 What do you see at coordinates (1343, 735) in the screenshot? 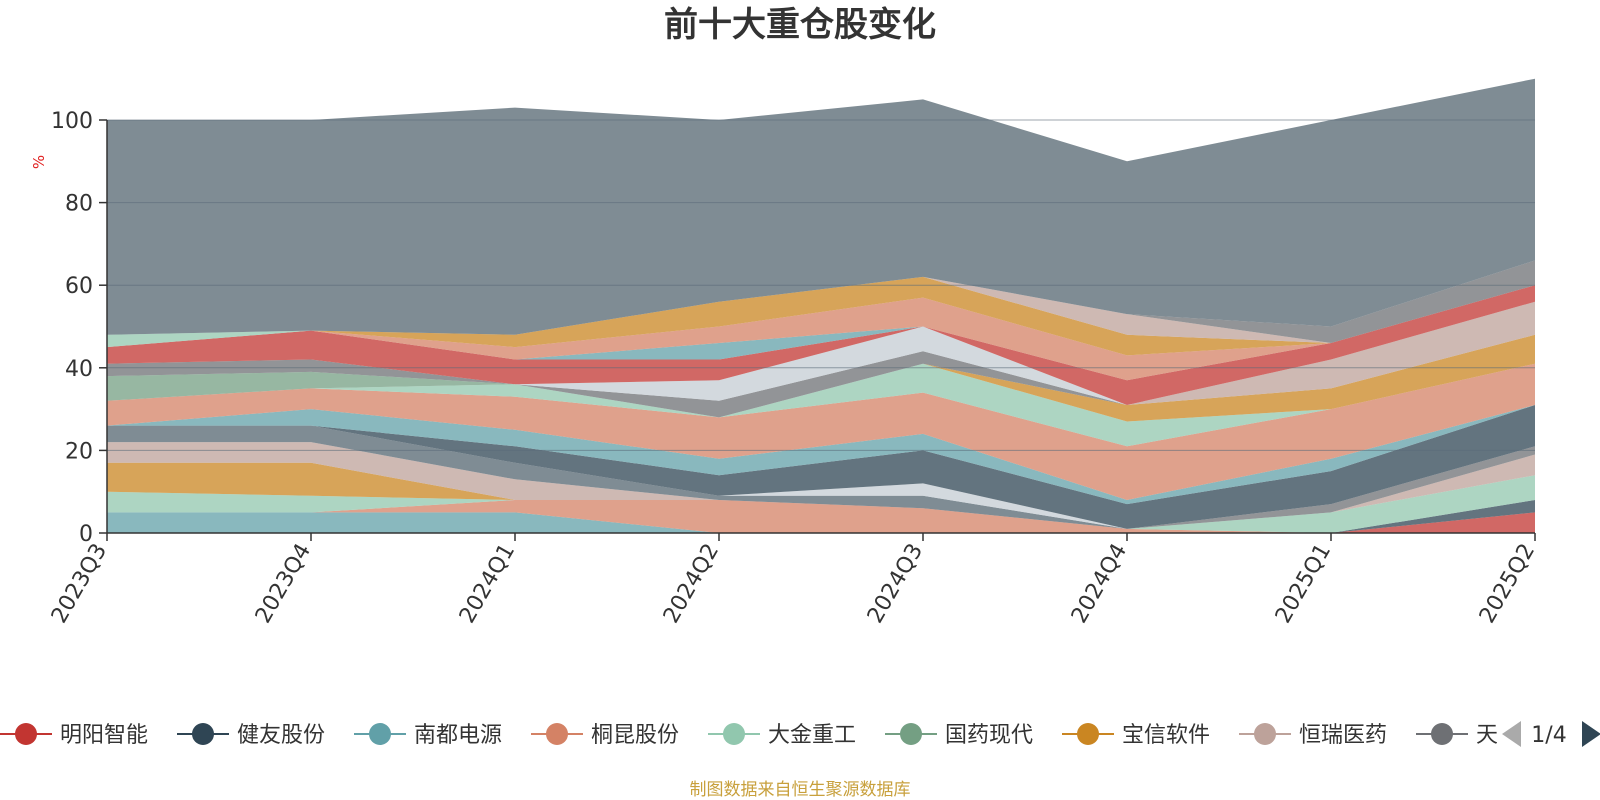
I see `legend-label: 恒瑞医药` at bounding box center [1343, 735].